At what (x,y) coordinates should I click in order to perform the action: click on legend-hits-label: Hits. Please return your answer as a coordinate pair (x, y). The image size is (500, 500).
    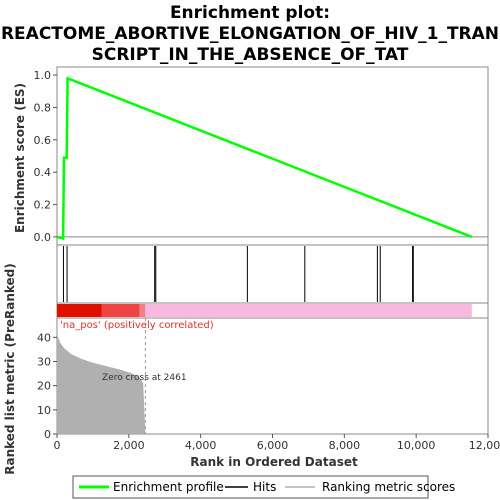
    Looking at the image, I should click on (264, 487).